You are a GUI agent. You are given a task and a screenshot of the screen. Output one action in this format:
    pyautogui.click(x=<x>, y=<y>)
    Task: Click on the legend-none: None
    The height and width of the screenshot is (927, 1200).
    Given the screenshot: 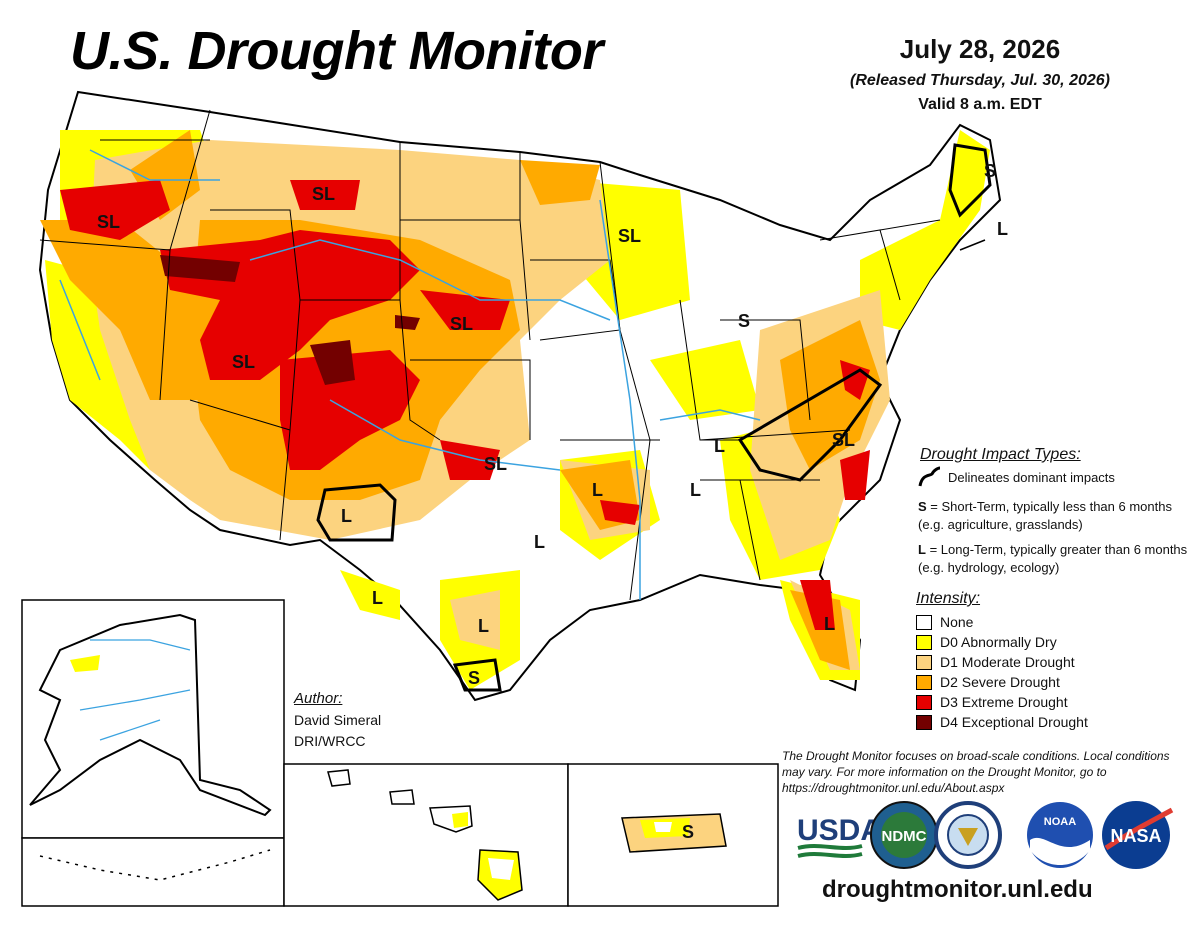 What is the action you would take?
    pyautogui.click(x=944, y=622)
    